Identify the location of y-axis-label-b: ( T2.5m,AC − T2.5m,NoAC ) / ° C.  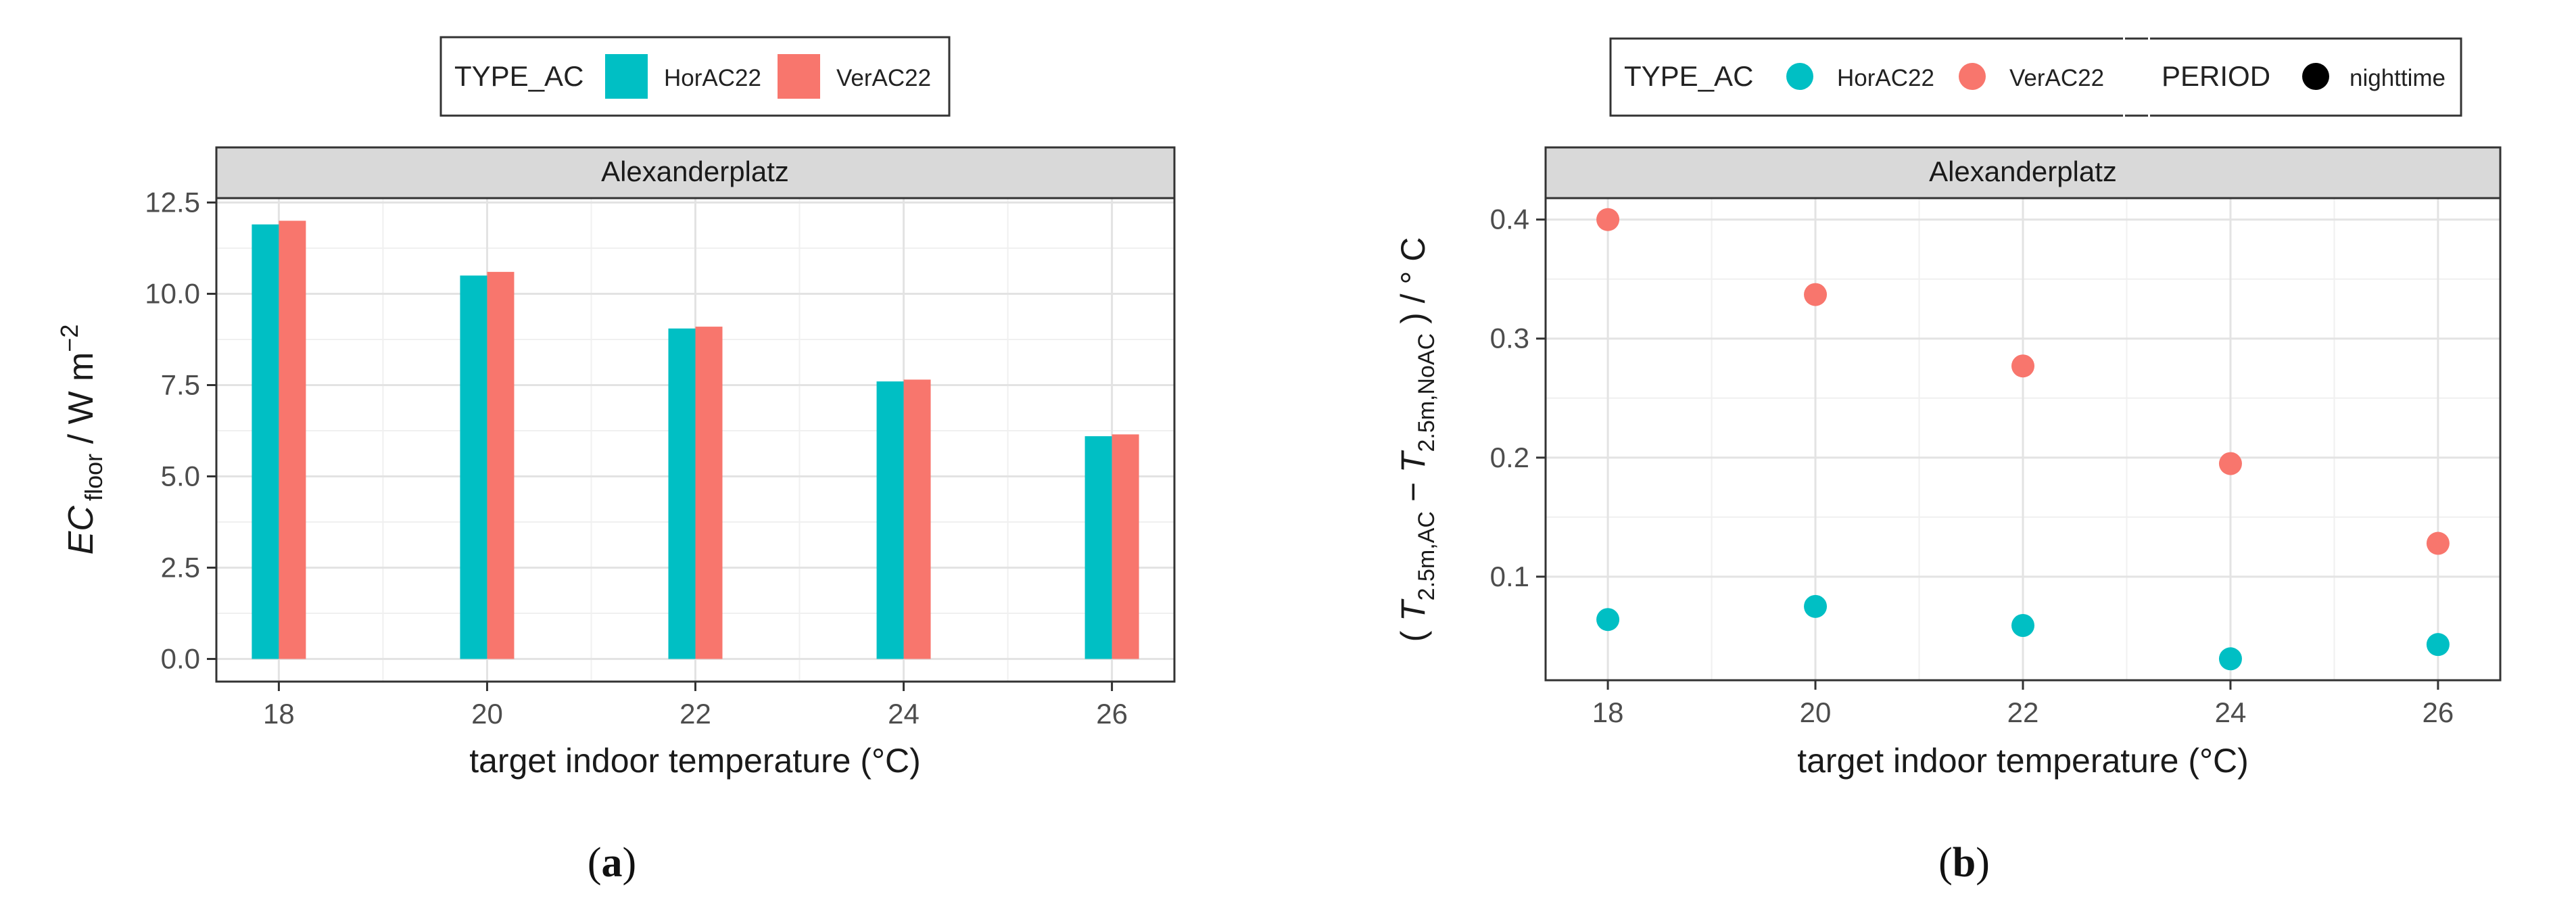
(1416, 439).